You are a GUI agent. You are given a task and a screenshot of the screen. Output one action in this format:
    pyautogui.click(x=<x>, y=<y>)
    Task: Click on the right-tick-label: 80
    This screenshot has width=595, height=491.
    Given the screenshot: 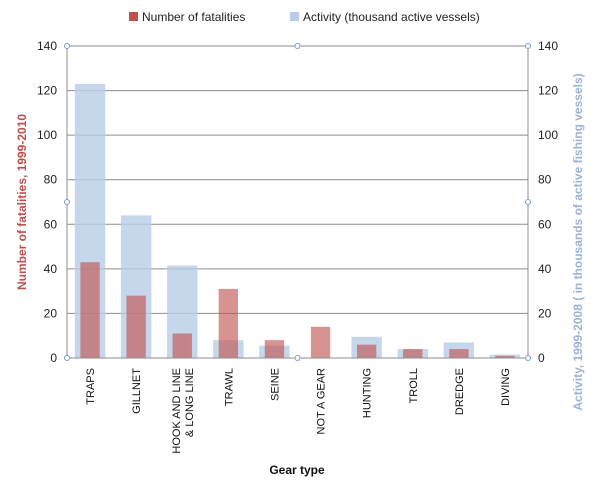 What is the action you would take?
    pyautogui.click(x=545, y=180)
    